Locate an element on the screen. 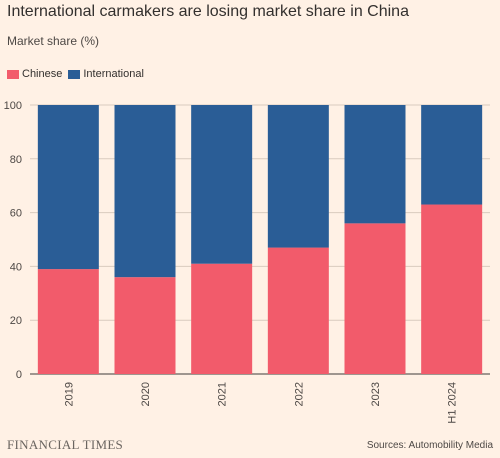  x-tick-label: 2019 is located at coordinates (69, 394).